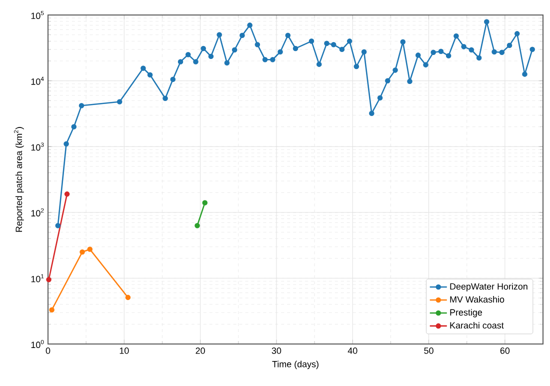 Image resolution: width=550 pixels, height=386 pixels. What do you see at coordinates (37, 278) in the screenshot?
I see `y-tick-label: 10$^{1}$` at bounding box center [37, 278].